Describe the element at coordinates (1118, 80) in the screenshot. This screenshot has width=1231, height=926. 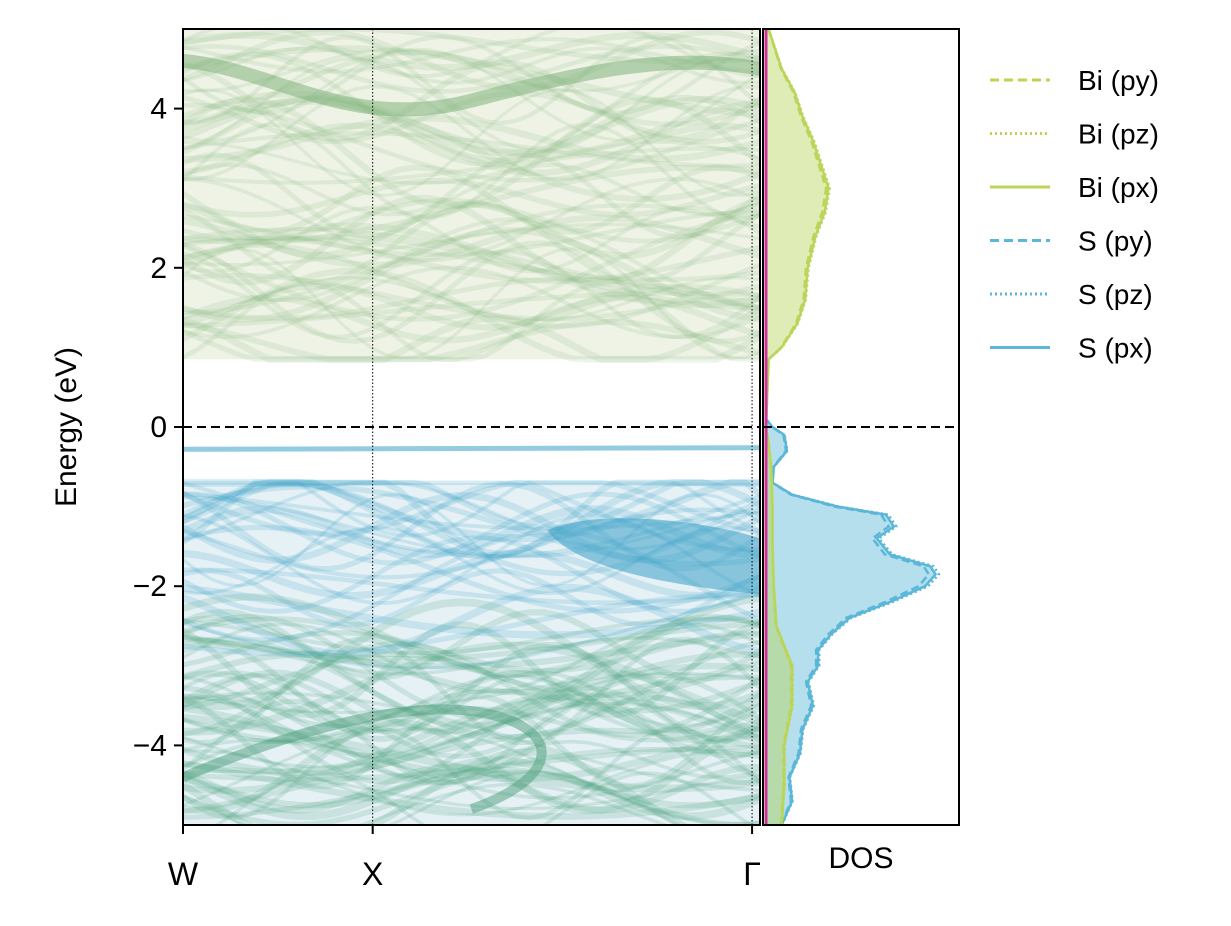
I see `legend-label: Bi (py)` at that location.